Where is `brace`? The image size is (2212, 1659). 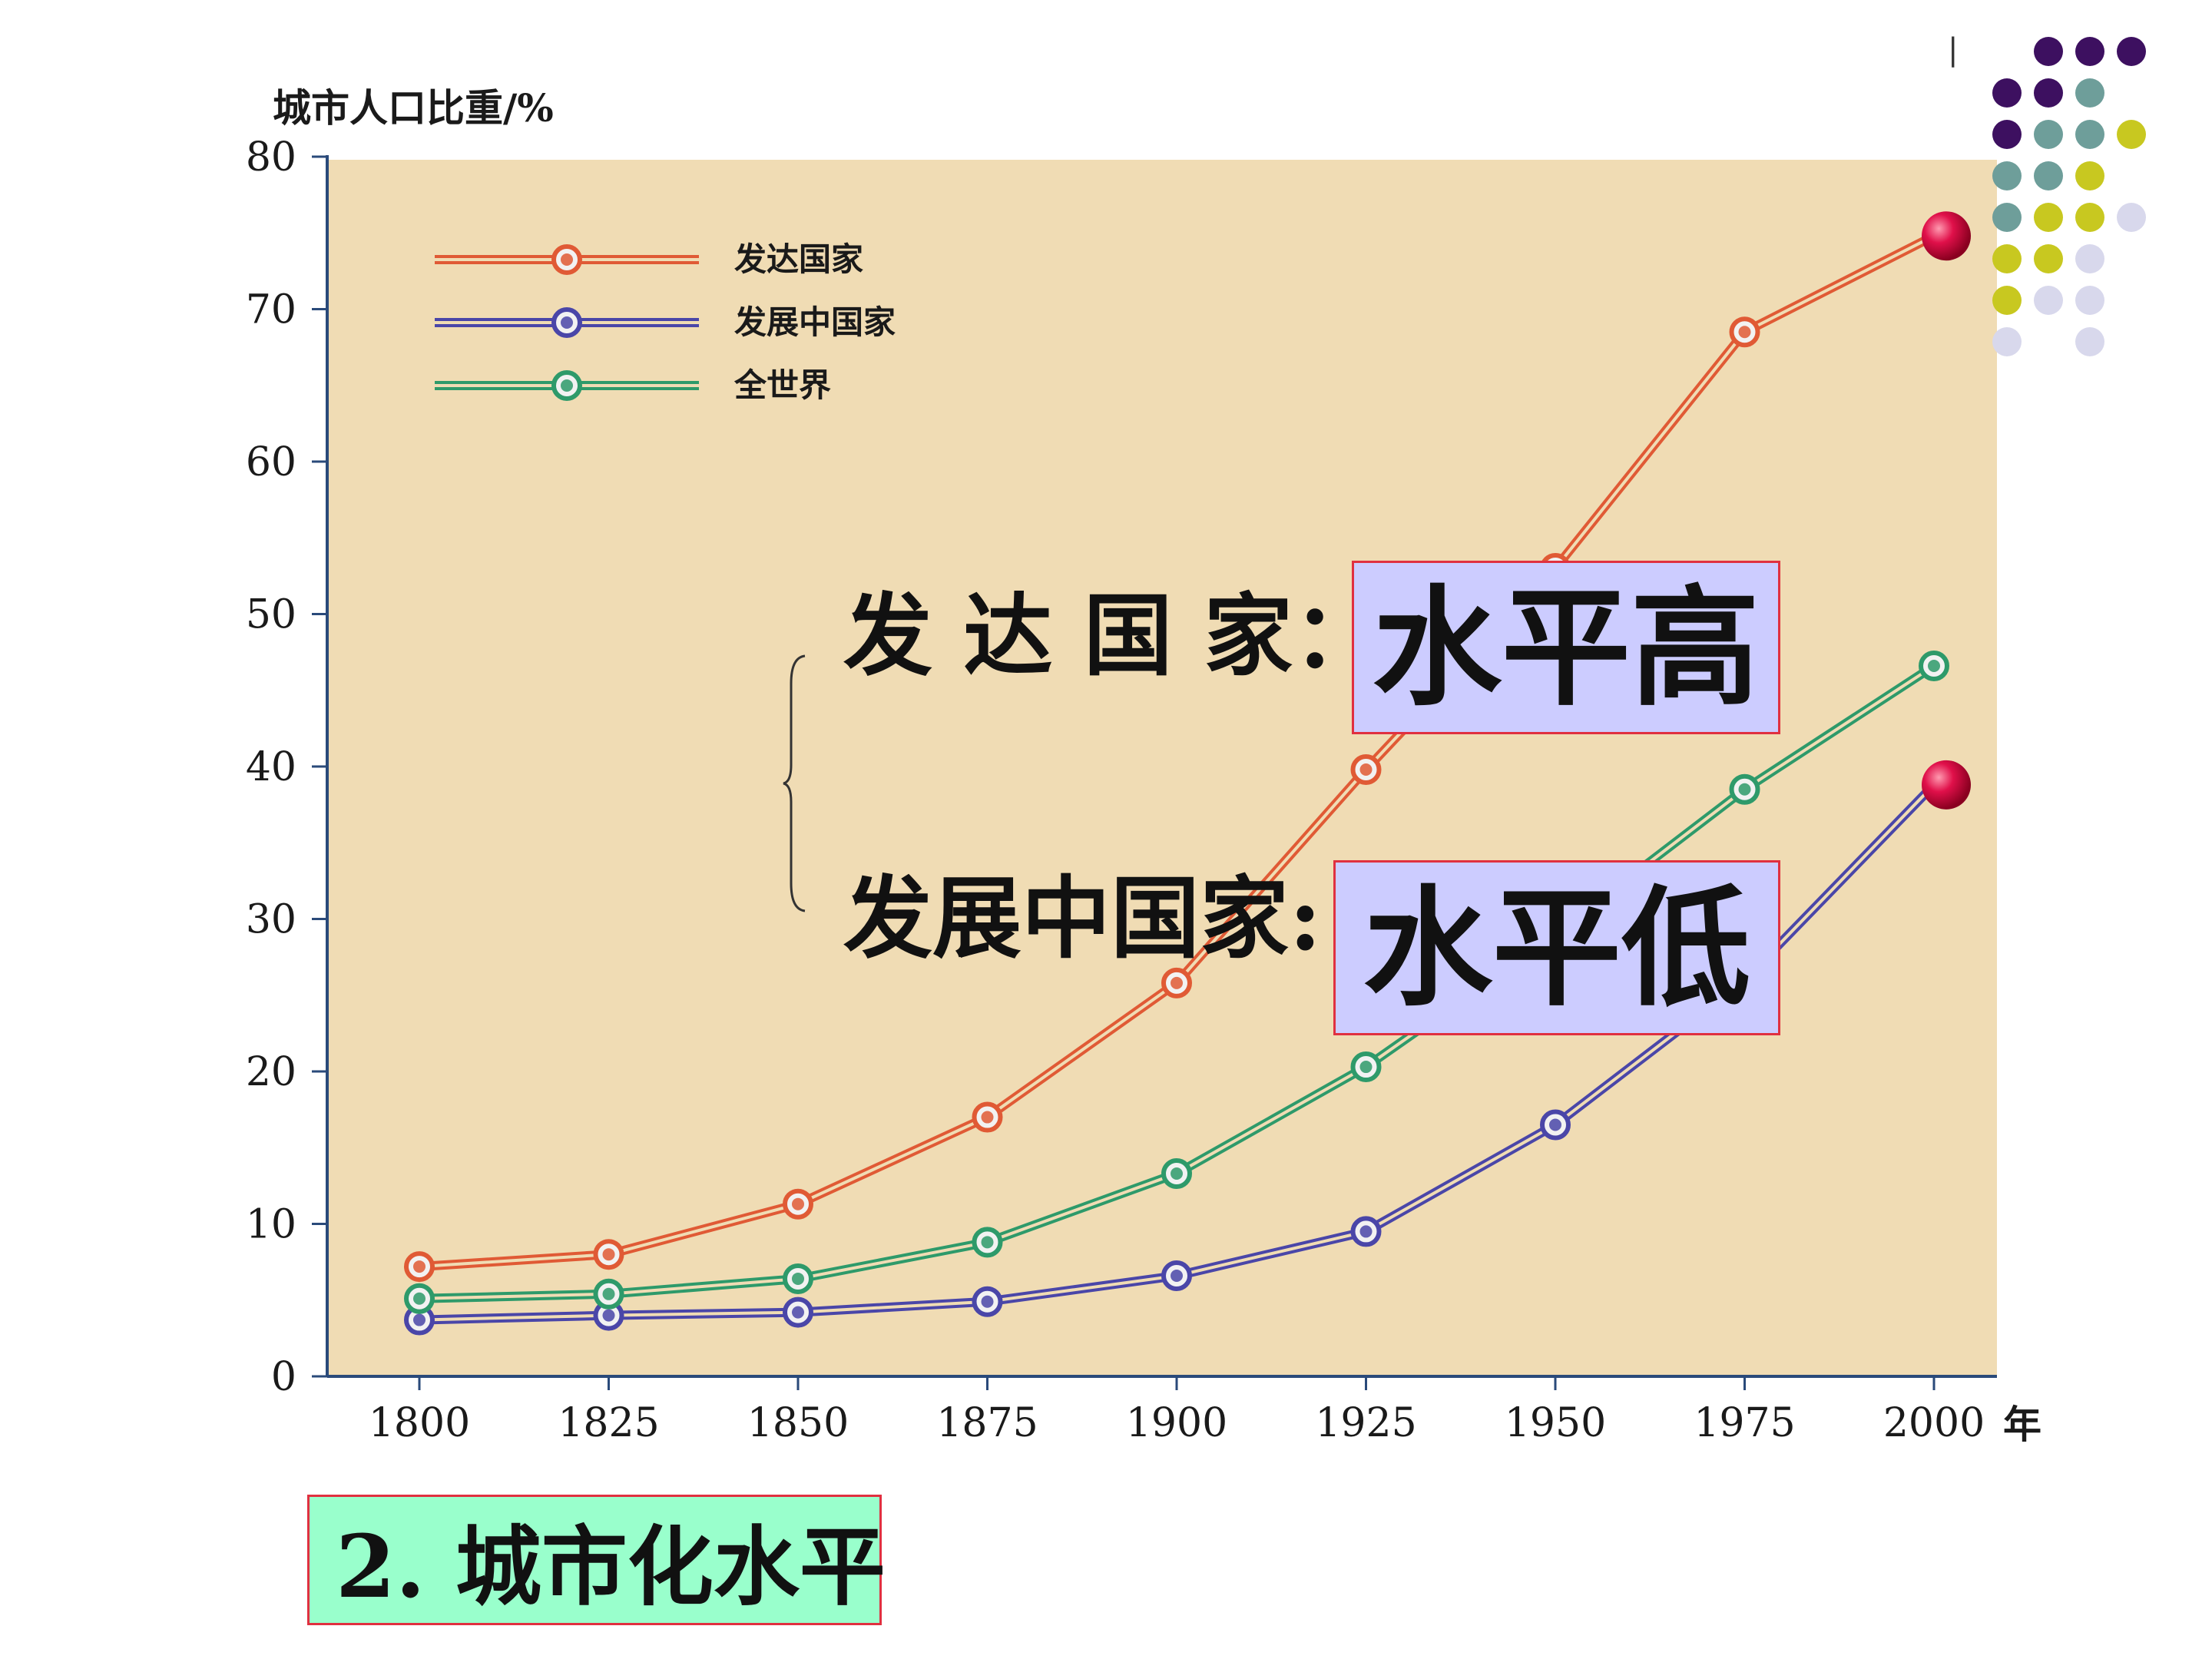 brace is located at coordinates (795, 783).